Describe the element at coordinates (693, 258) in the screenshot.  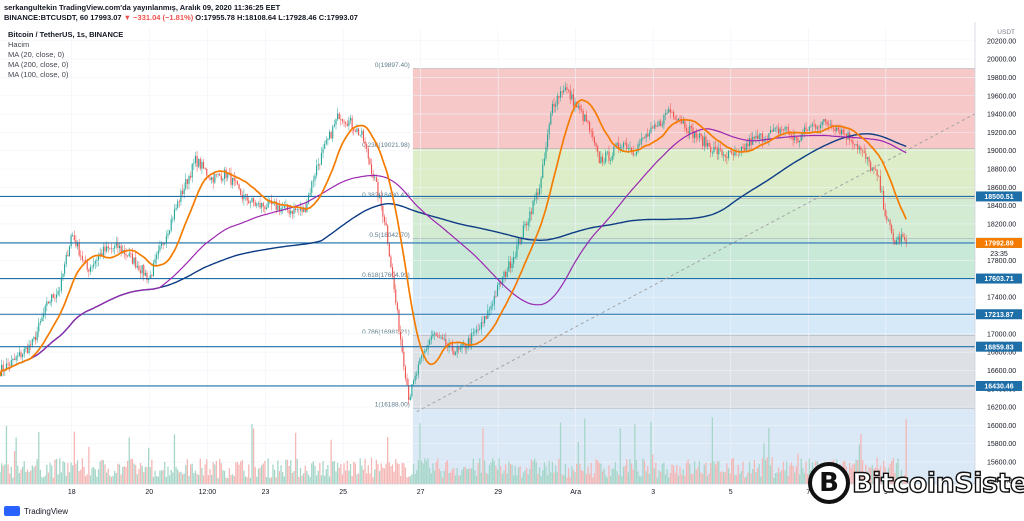
I see `fib-zone-0.5` at that location.